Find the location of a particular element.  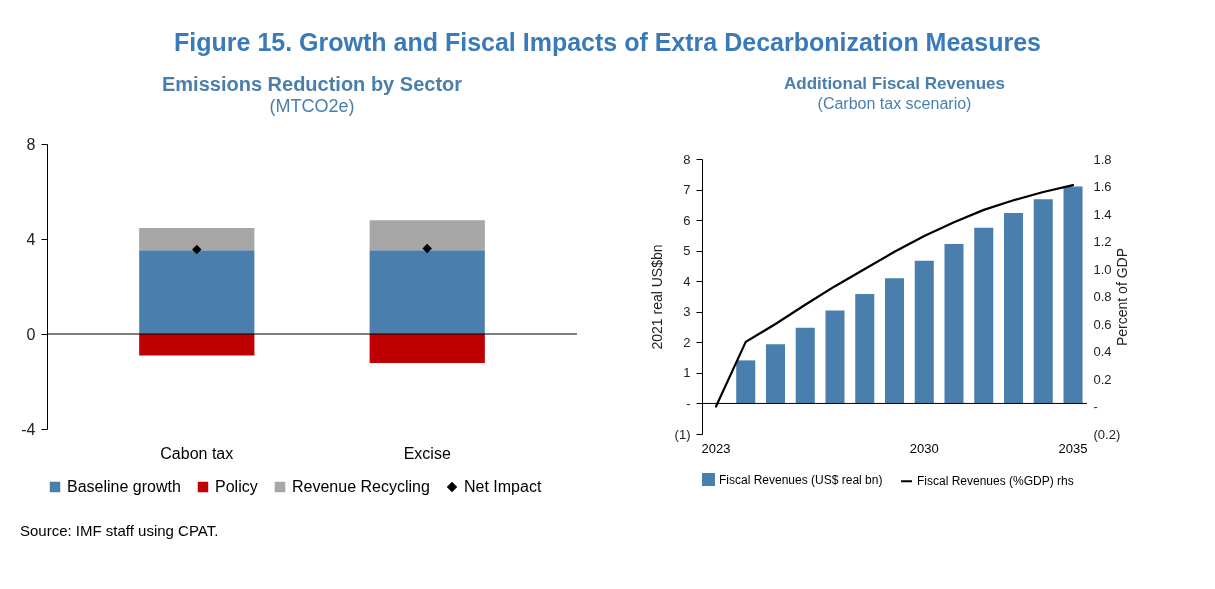

y2-axis-title: Percent of GDP is located at coordinates (1122, 297).